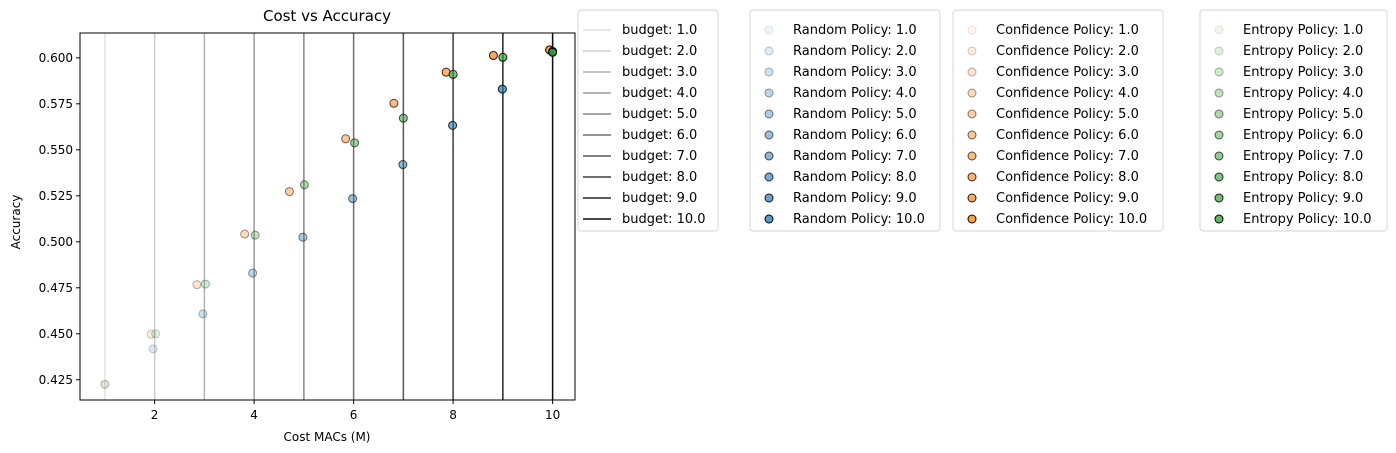 The image size is (1396, 453). Describe the element at coordinates (1067, 30) in the screenshot. I see `legend-label: Confidence Policy: 1.0` at that location.